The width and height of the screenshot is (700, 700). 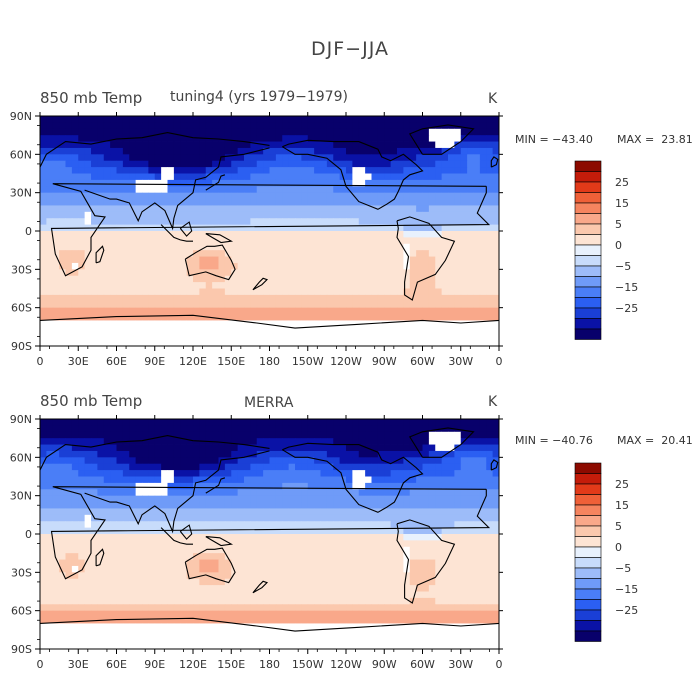 I want to click on colorbar-label: 25, so click(x=622, y=182).